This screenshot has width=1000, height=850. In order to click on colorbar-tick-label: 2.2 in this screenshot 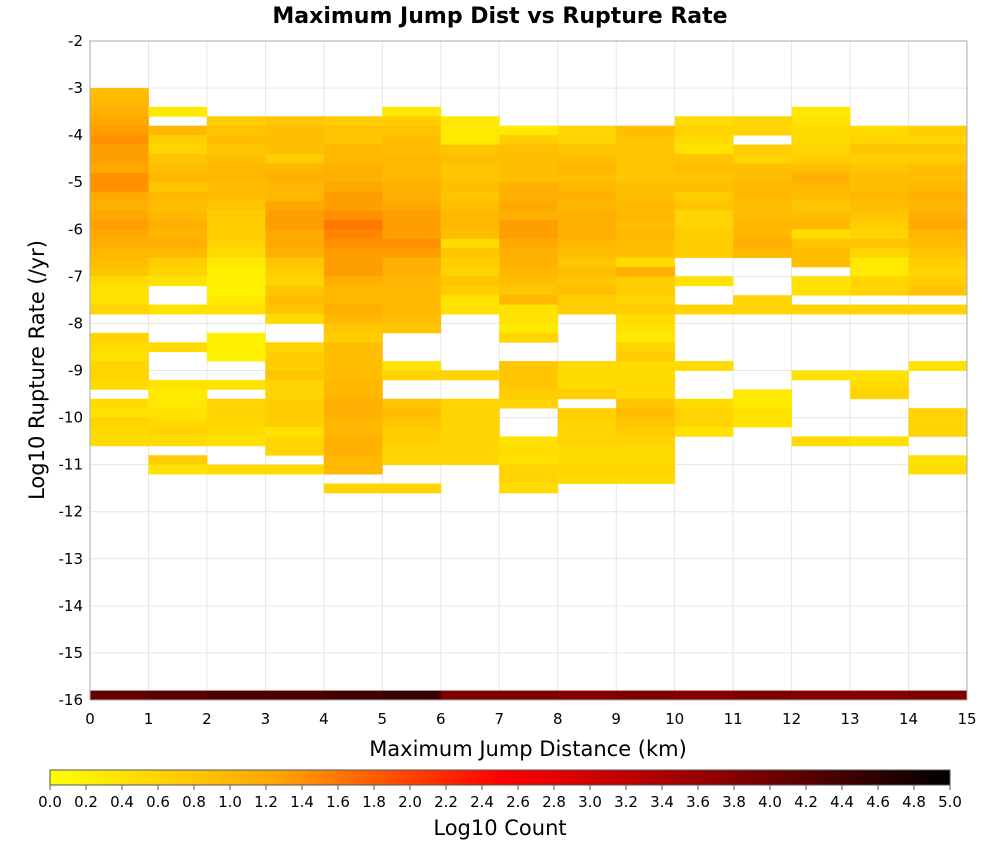, I will do `click(446, 802)`.